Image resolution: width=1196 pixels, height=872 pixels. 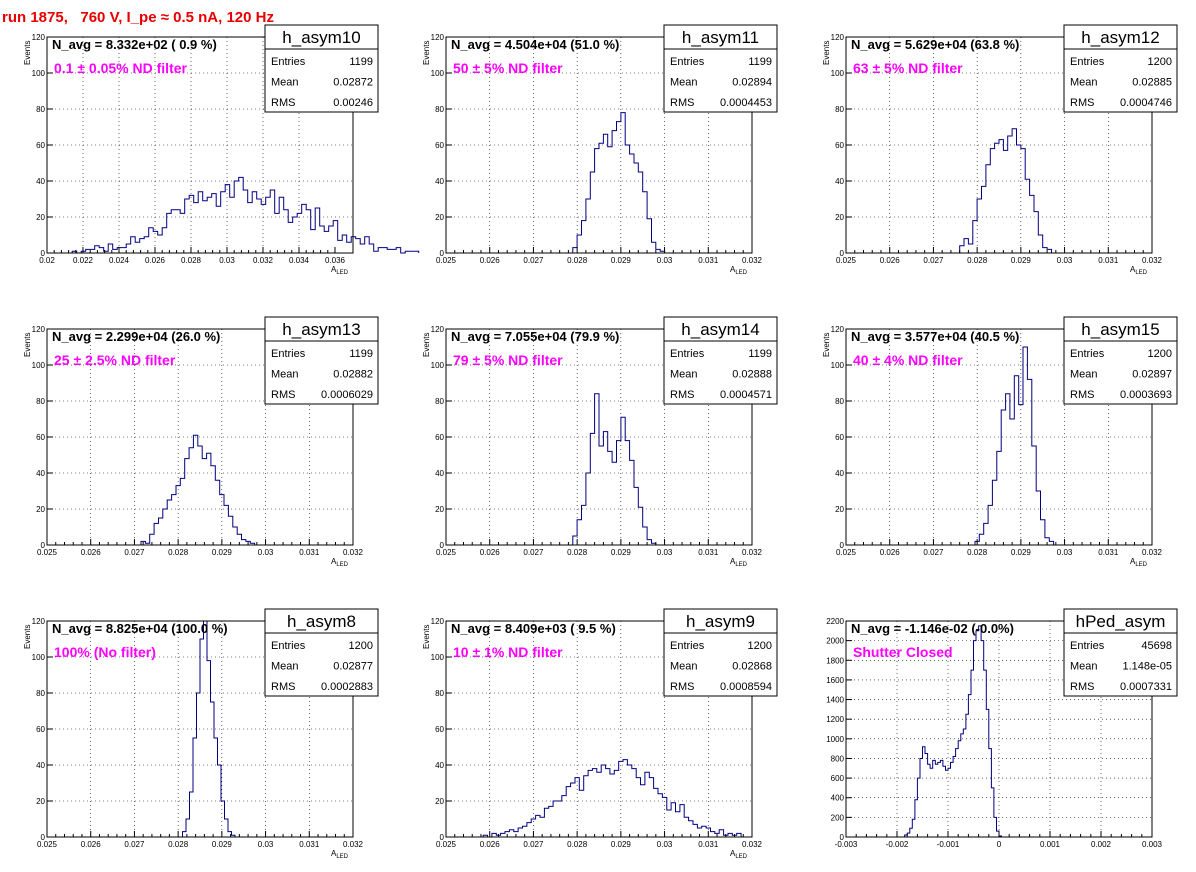 What do you see at coordinates (752, 667) in the screenshot?
I see `stats-row-value: 0.02868` at bounding box center [752, 667].